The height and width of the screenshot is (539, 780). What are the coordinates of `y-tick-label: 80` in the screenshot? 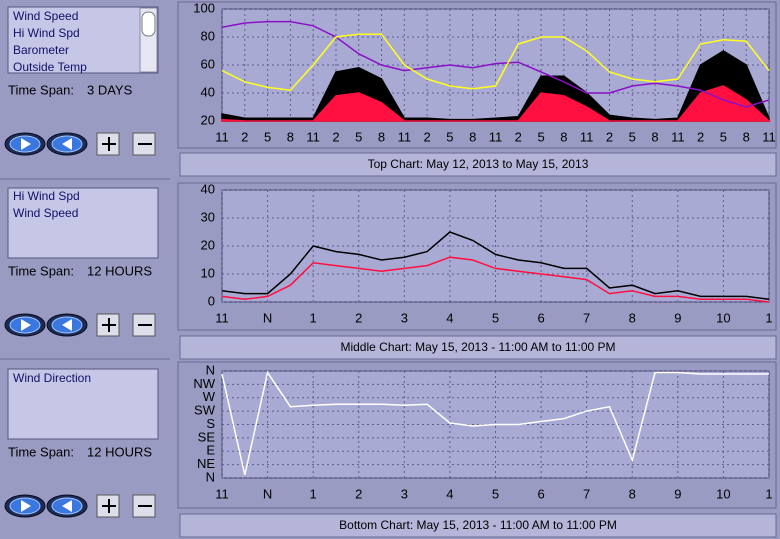 It's located at (208, 35).